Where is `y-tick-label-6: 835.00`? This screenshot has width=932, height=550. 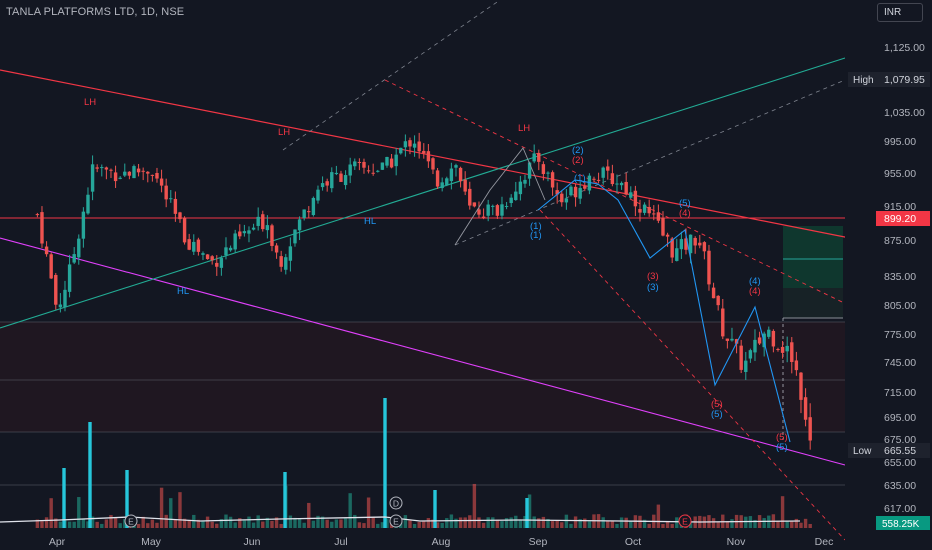
y-tick-label-6: 835.00 is located at coordinates (900, 277).